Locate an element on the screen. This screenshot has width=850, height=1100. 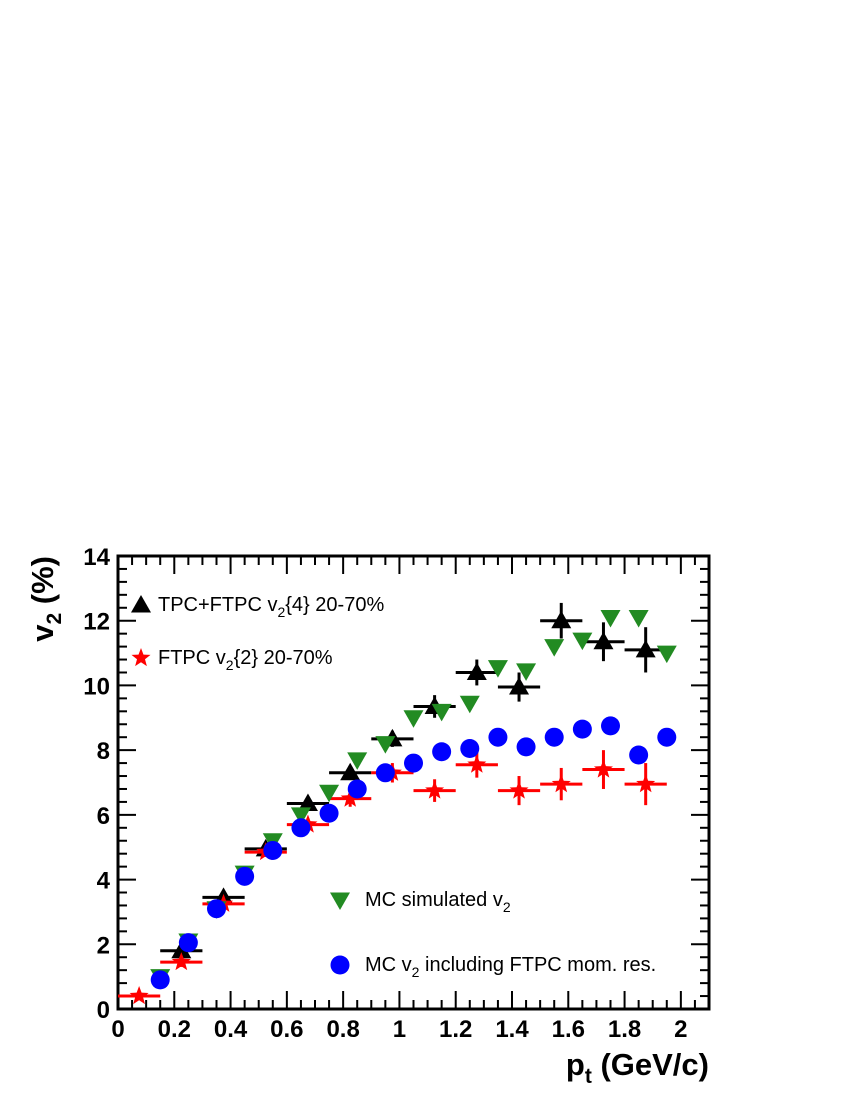
legend-entry: MC v2 including FTPC mom. res. is located at coordinates (493, 967).